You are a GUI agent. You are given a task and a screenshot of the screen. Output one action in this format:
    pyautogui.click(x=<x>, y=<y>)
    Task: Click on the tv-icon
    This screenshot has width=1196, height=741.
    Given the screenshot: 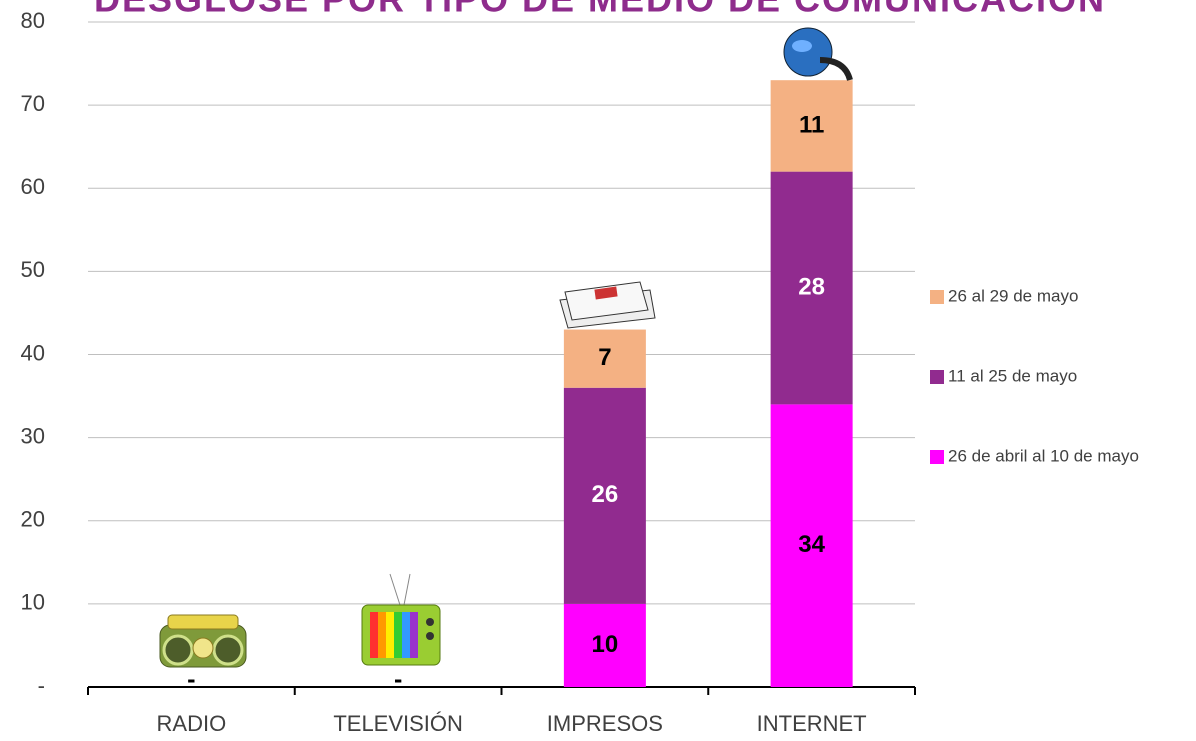 What is the action you would take?
    pyautogui.click(x=401, y=619)
    